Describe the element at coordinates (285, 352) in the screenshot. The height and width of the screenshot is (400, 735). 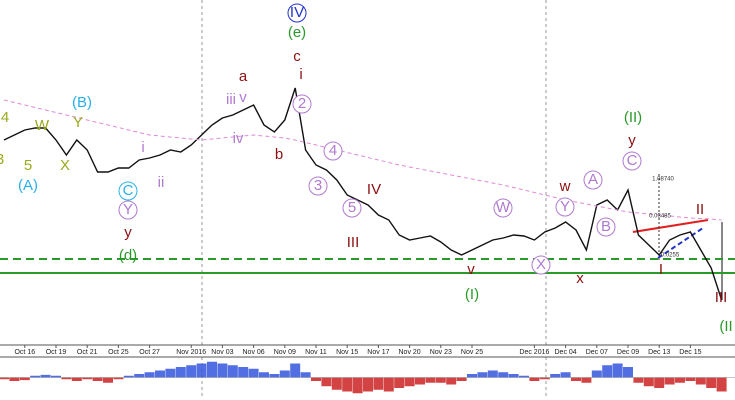
I see `x-tick-label: Nov 09` at that location.